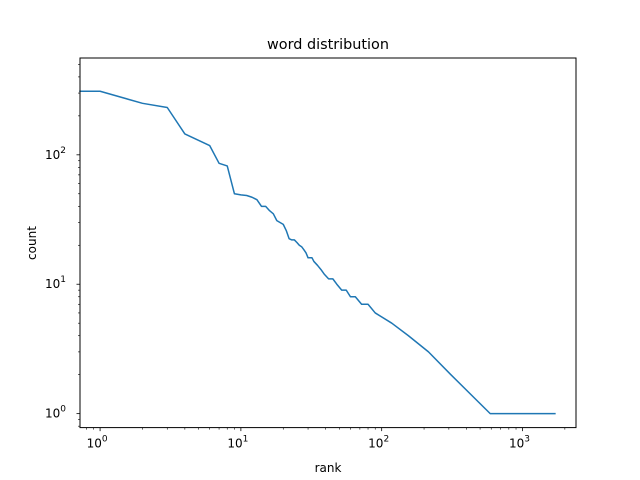 Image resolution: width=640 pixels, height=480 pixels. Describe the element at coordinates (328, 468) in the screenshot. I see `x-axis-label: rank` at that location.